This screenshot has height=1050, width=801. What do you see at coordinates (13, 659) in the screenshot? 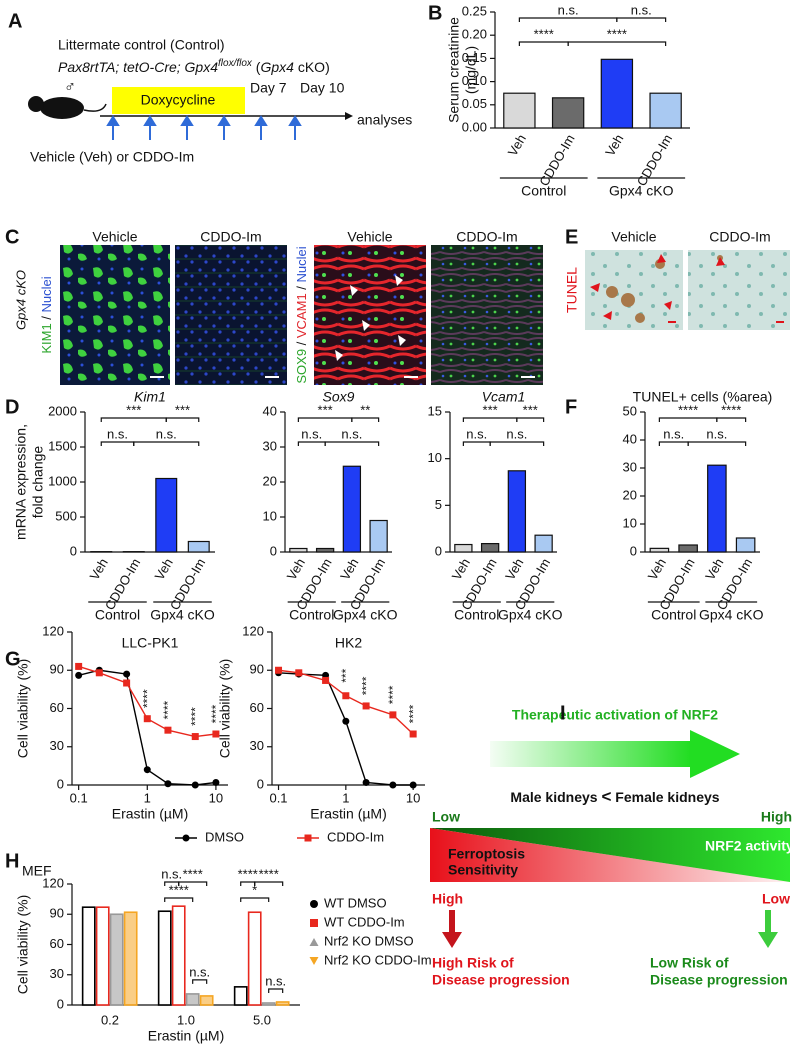
I see `panel-letter: G` at bounding box center [13, 659].